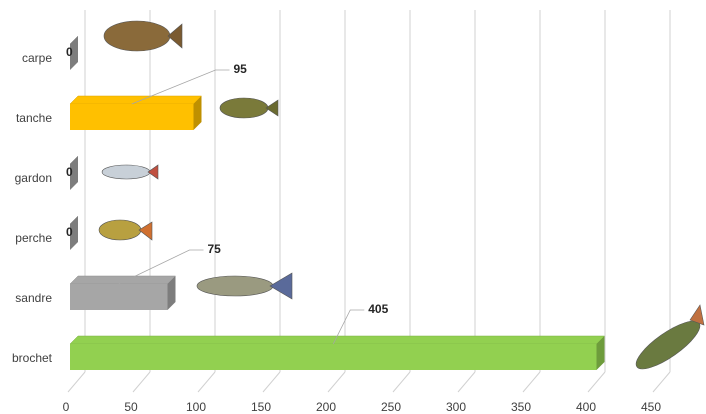  Describe the element at coordinates (521, 407) in the screenshot. I see `x-tick-label: 350` at that location.